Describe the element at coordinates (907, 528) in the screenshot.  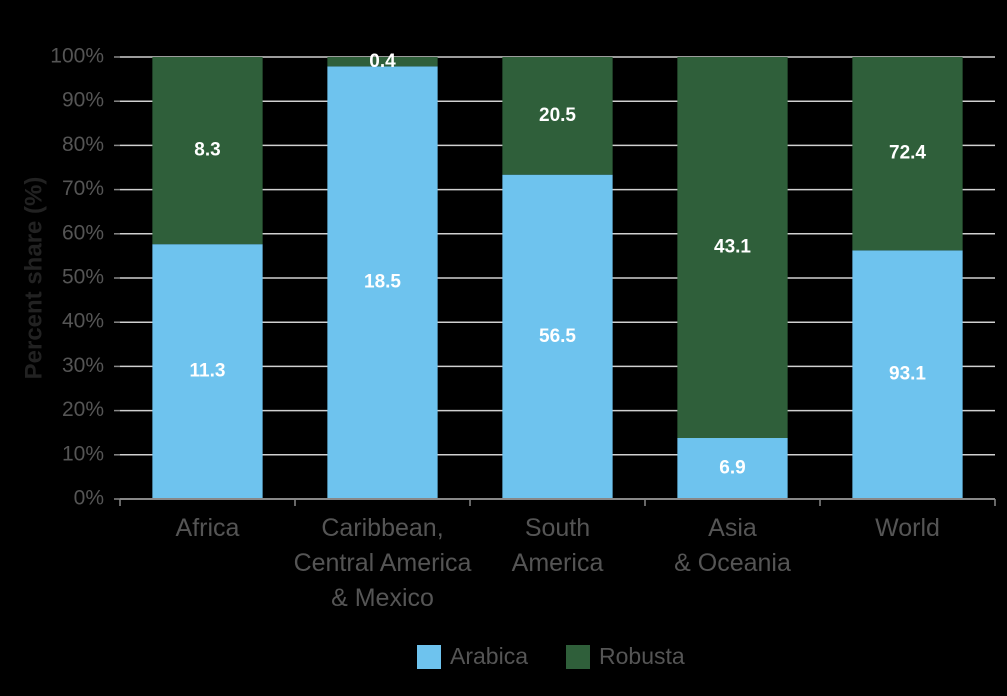
I see `x-tick-label: World` at that location.